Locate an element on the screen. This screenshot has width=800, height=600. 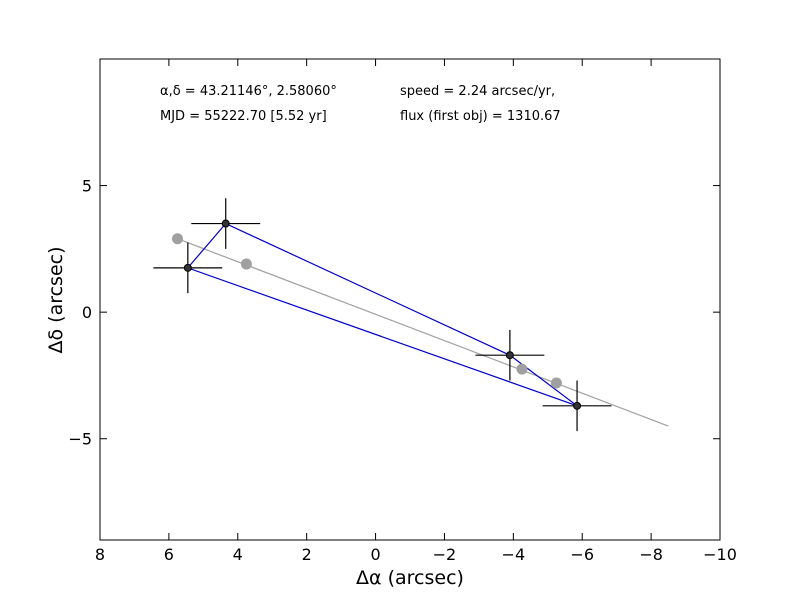
x-tick-label: −4 is located at coordinates (514, 554).